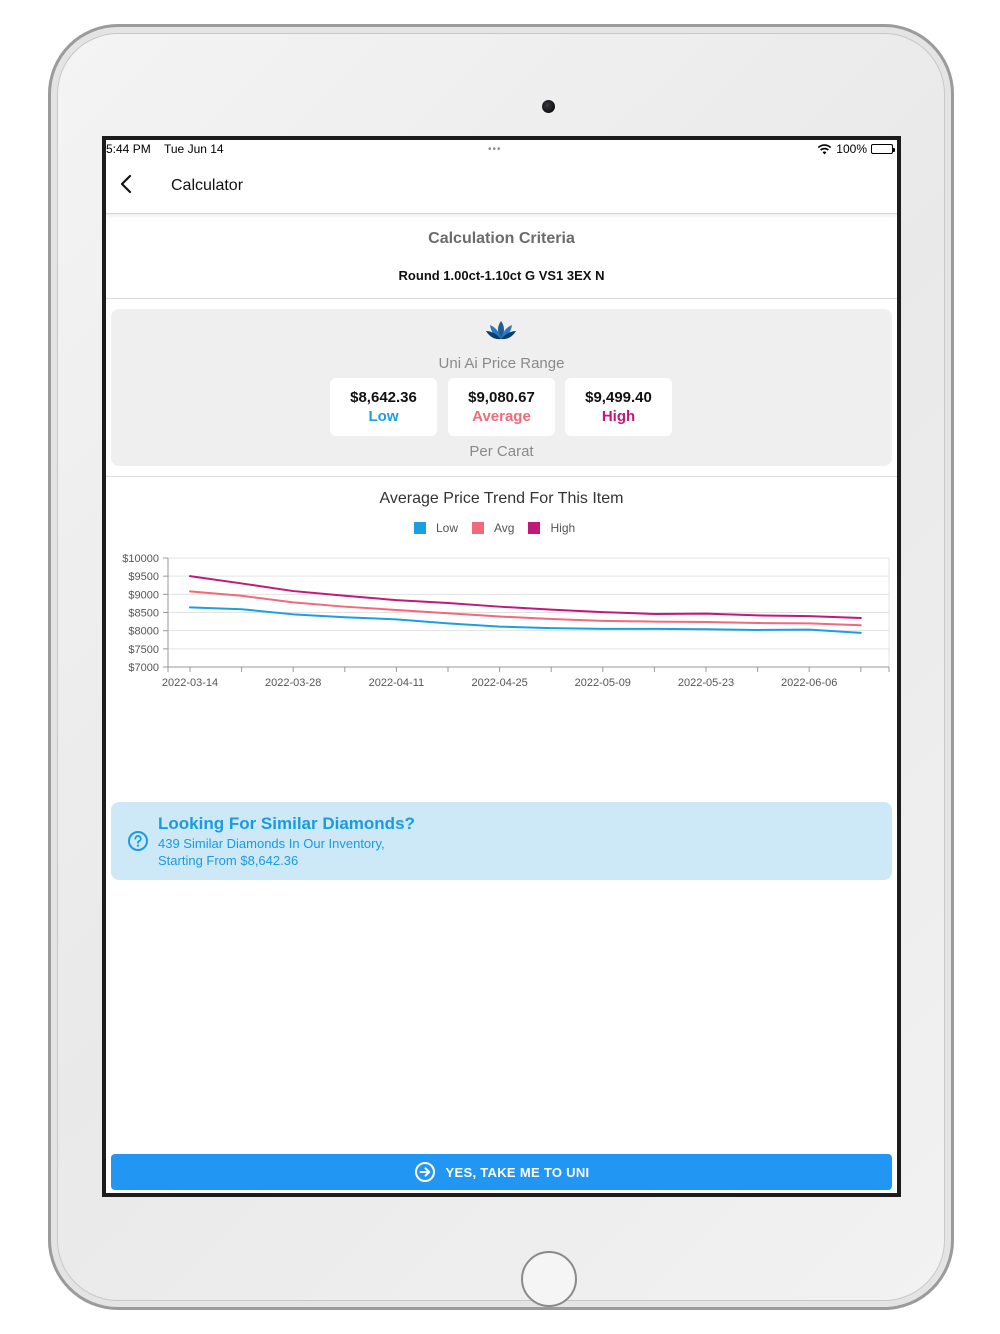 This screenshot has width=1000, height=1334. I want to click on high-price-amount: $9,499.40, so click(618, 397).